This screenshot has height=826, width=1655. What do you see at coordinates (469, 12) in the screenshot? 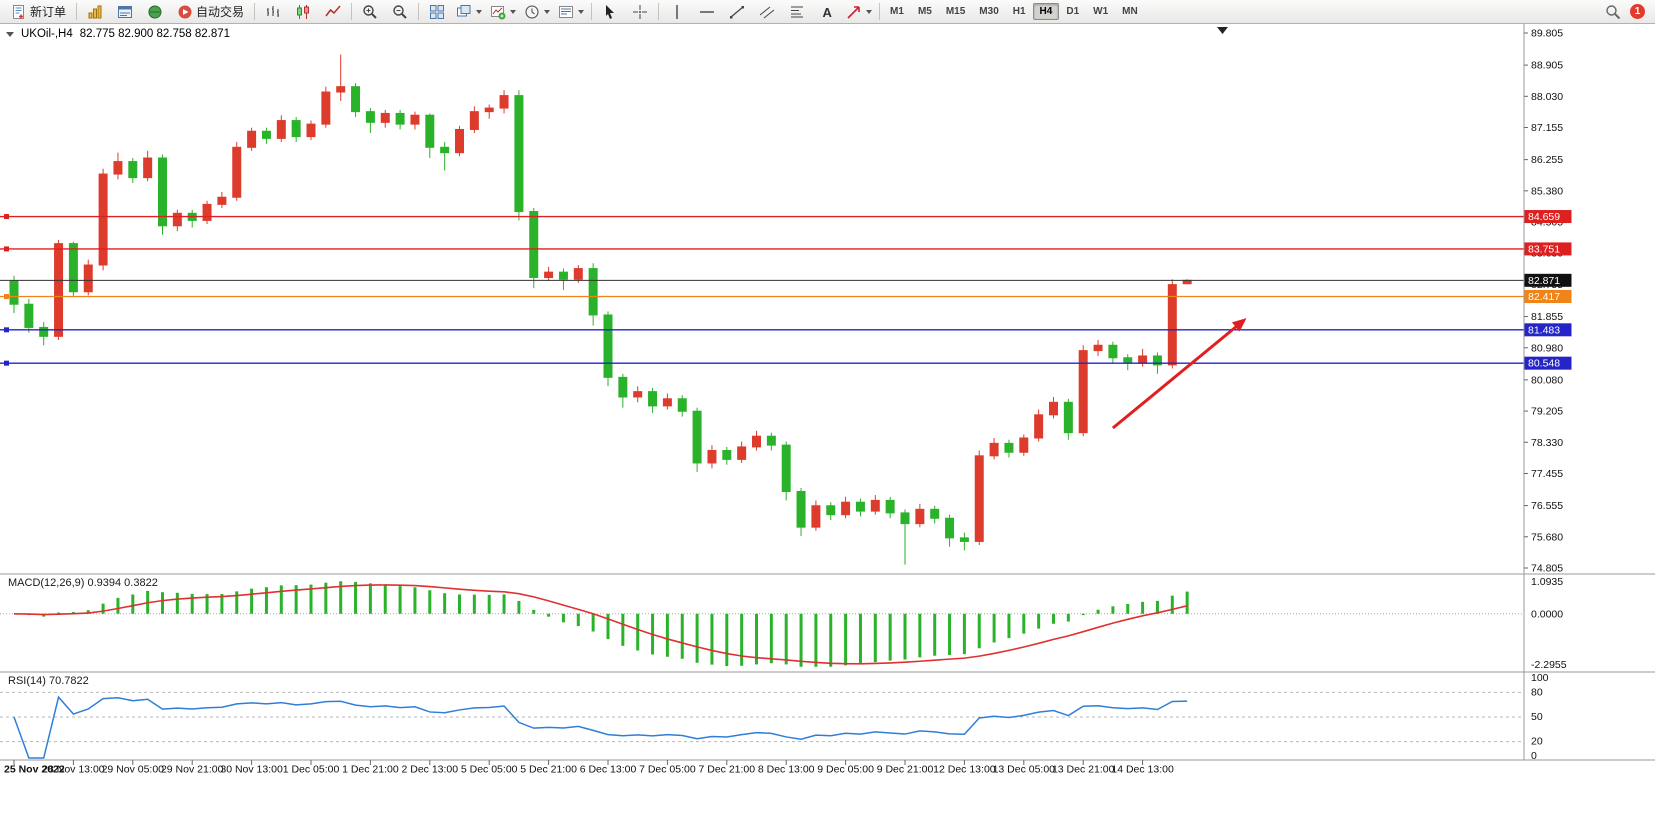
I see `cascade-windows-button` at bounding box center [469, 12].